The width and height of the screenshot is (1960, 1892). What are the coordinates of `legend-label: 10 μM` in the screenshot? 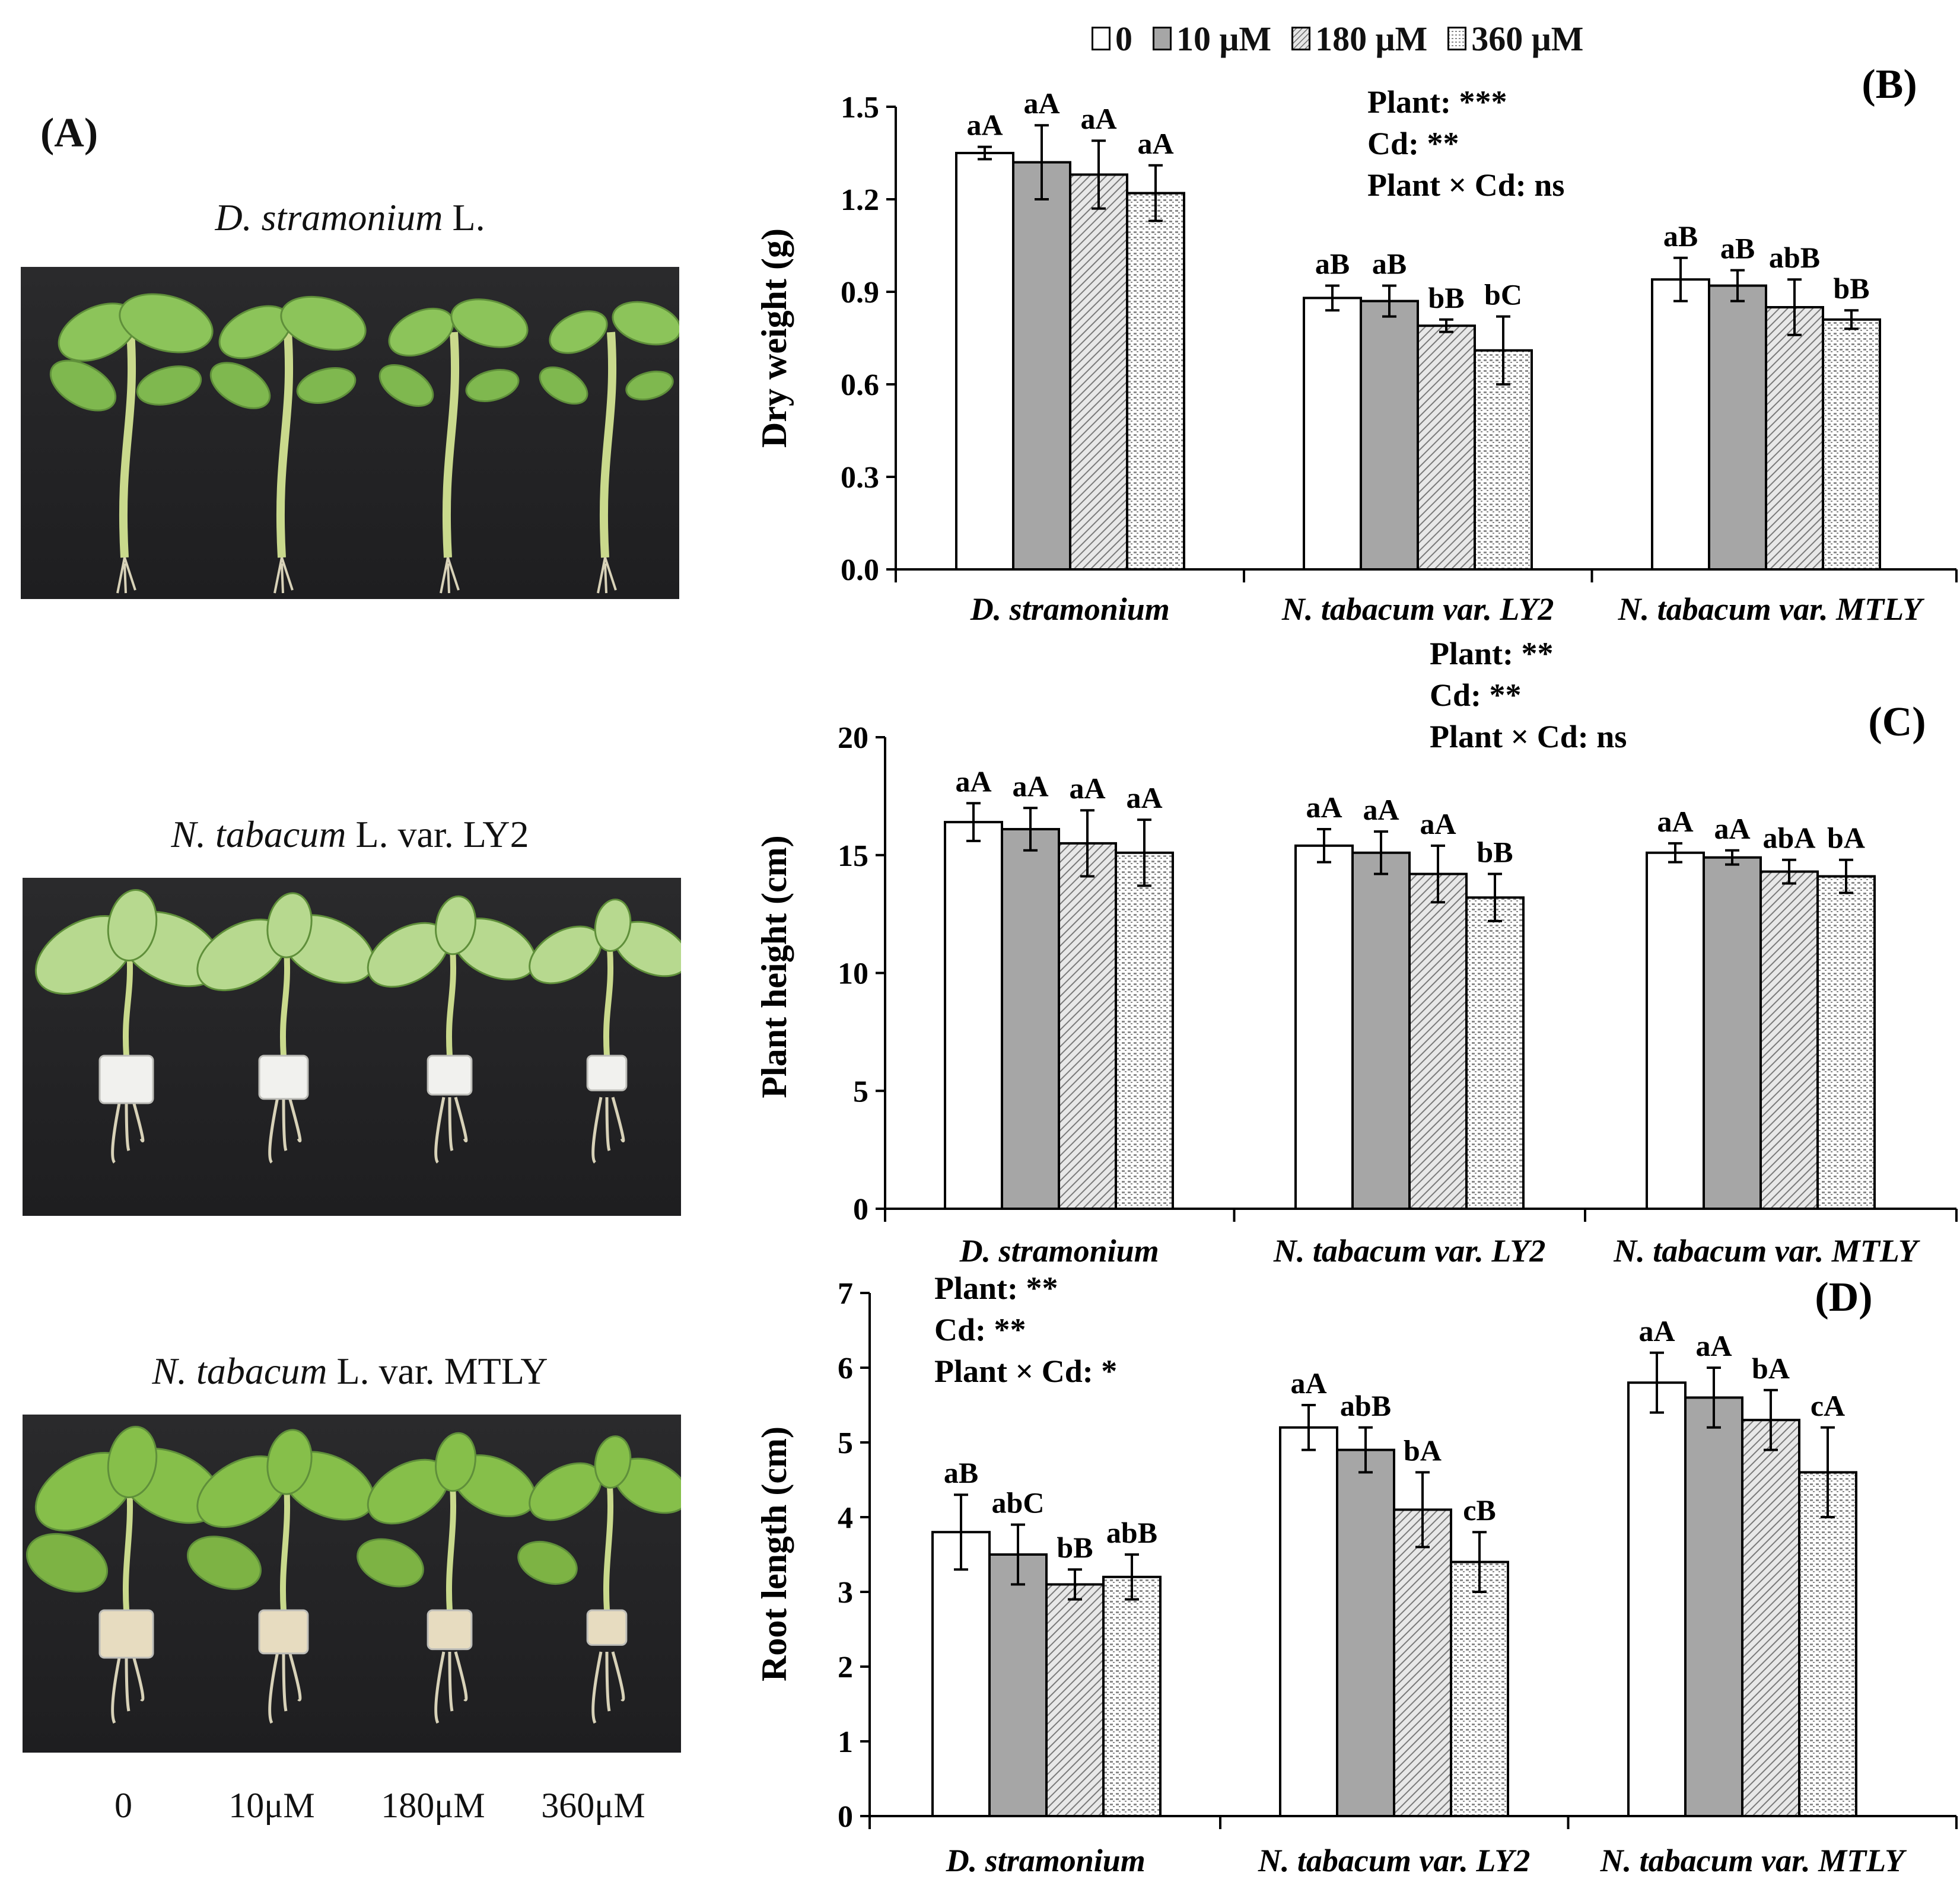 It's located at (1224, 38).